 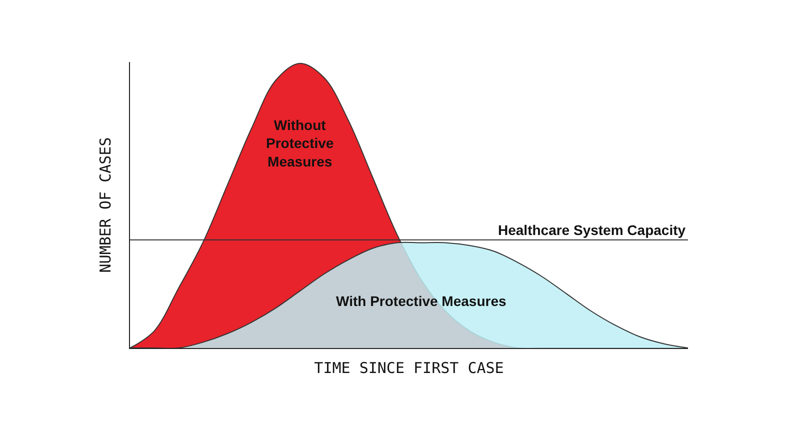 I want to click on ref-line-label: Healthcare System Capacity, so click(x=592, y=230).